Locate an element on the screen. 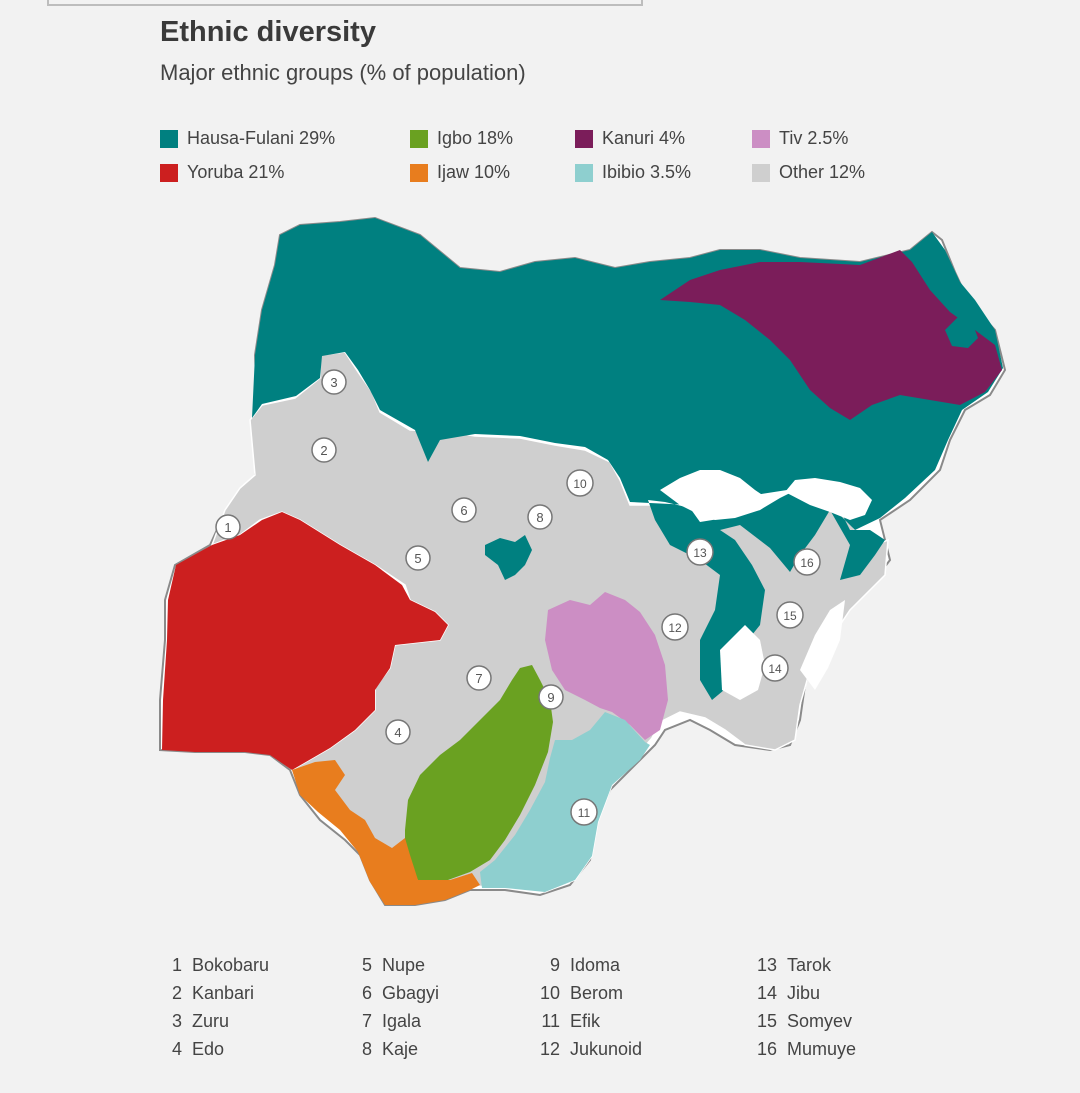  key-item: 10 Berom is located at coordinates (575, 993).